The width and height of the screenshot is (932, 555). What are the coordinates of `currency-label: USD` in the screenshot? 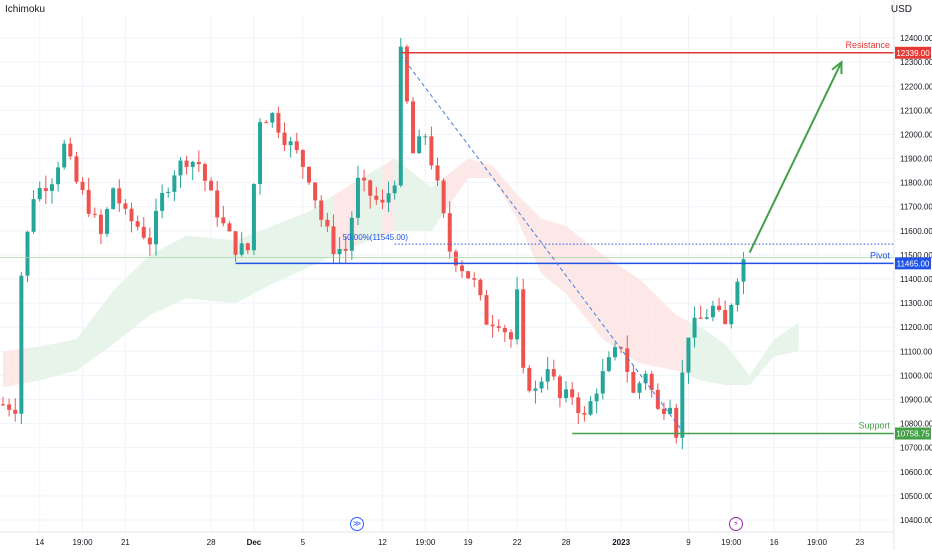 It's located at (901, 9).